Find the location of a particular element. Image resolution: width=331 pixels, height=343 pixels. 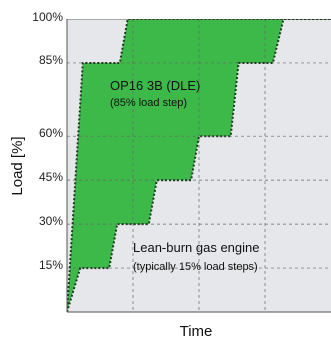

y-tick-label: 100% is located at coordinates (47, 17).